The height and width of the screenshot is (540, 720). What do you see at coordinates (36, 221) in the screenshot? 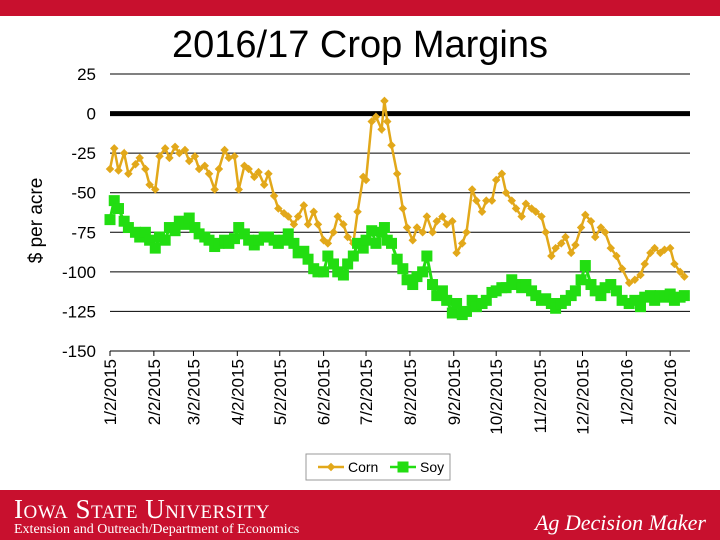
I see `y-axis-label: $ per acre` at bounding box center [36, 221].